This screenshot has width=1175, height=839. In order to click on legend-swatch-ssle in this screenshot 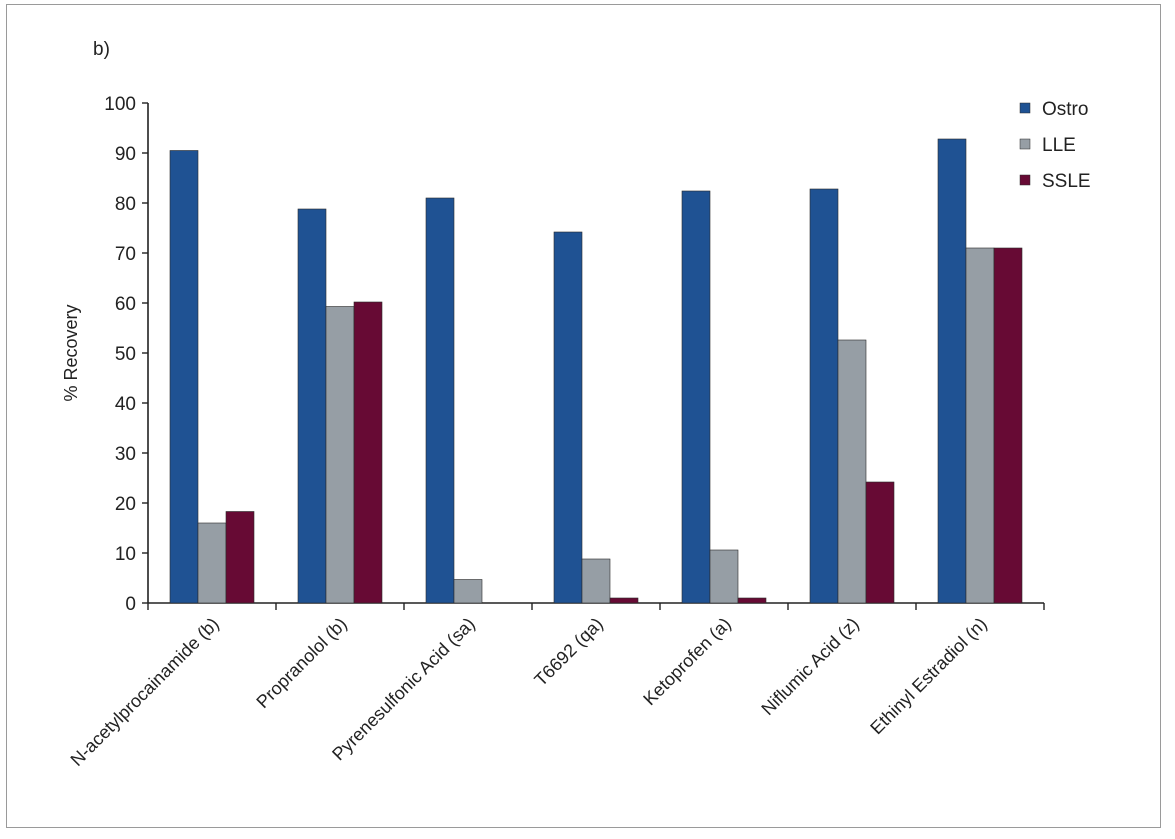, I will do `click(1025, 180)`.